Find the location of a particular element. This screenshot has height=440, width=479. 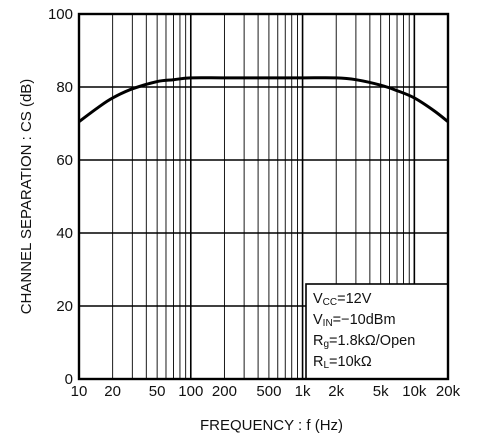

x-tick-label: 200 is located at coordinates (224, 391).